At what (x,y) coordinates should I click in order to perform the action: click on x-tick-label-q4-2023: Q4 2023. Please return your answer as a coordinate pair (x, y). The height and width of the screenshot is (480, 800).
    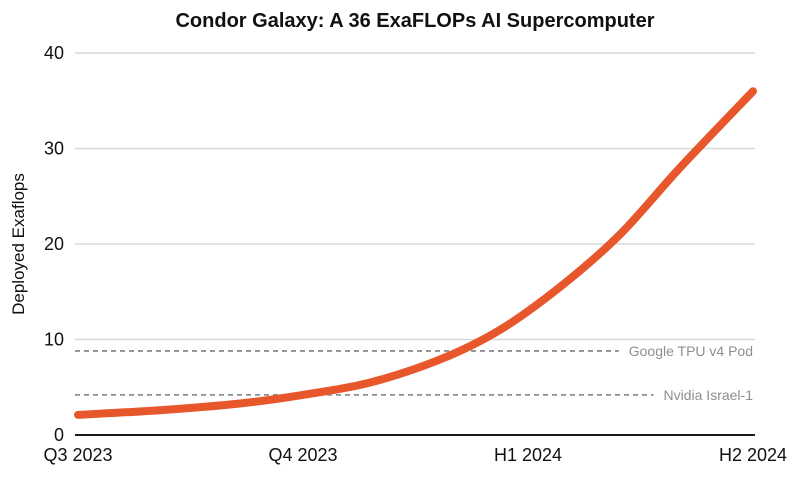
    Looking at the image, I should click on (302, 455).